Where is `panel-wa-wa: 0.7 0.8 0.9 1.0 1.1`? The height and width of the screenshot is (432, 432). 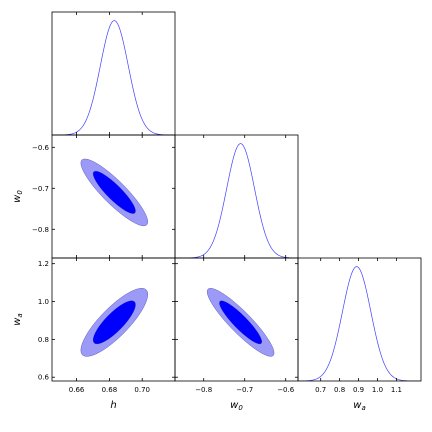
panel-wa-wa: 0.7 0.8 0.9 1.0 1.1 is located at coordinates (359, 325).